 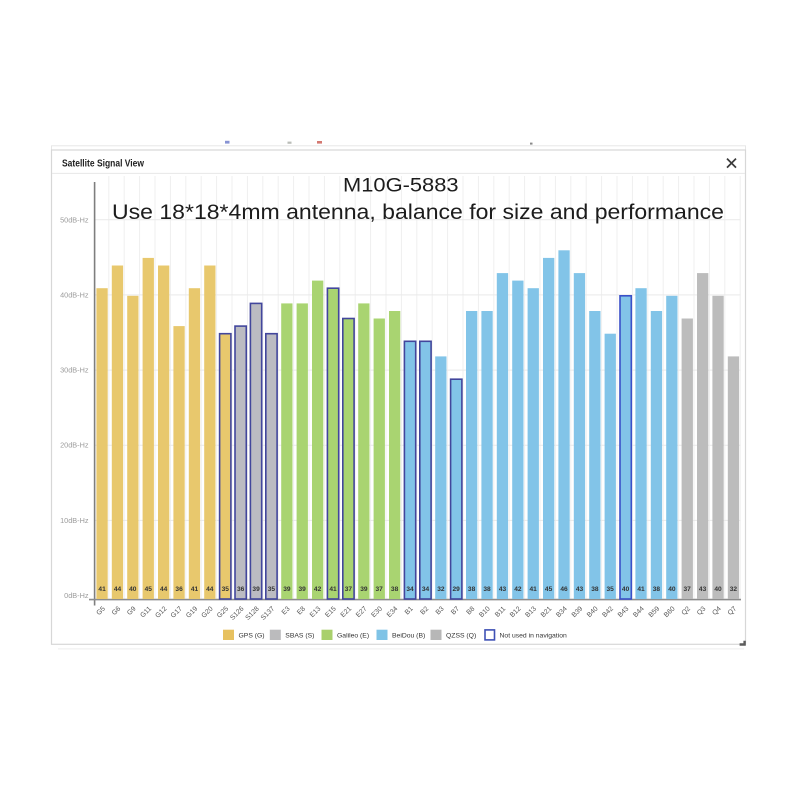 I want to click on svg-text: QZSS (Q), so click(x=461, y=636).